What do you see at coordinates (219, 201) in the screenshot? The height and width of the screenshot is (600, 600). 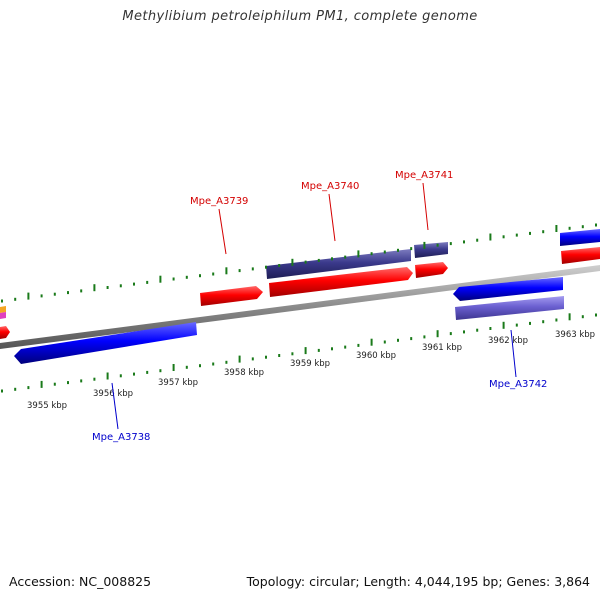 I see `gene-label-mpe-a3739: Mpe_A3739` at bounding box center [219, 201].